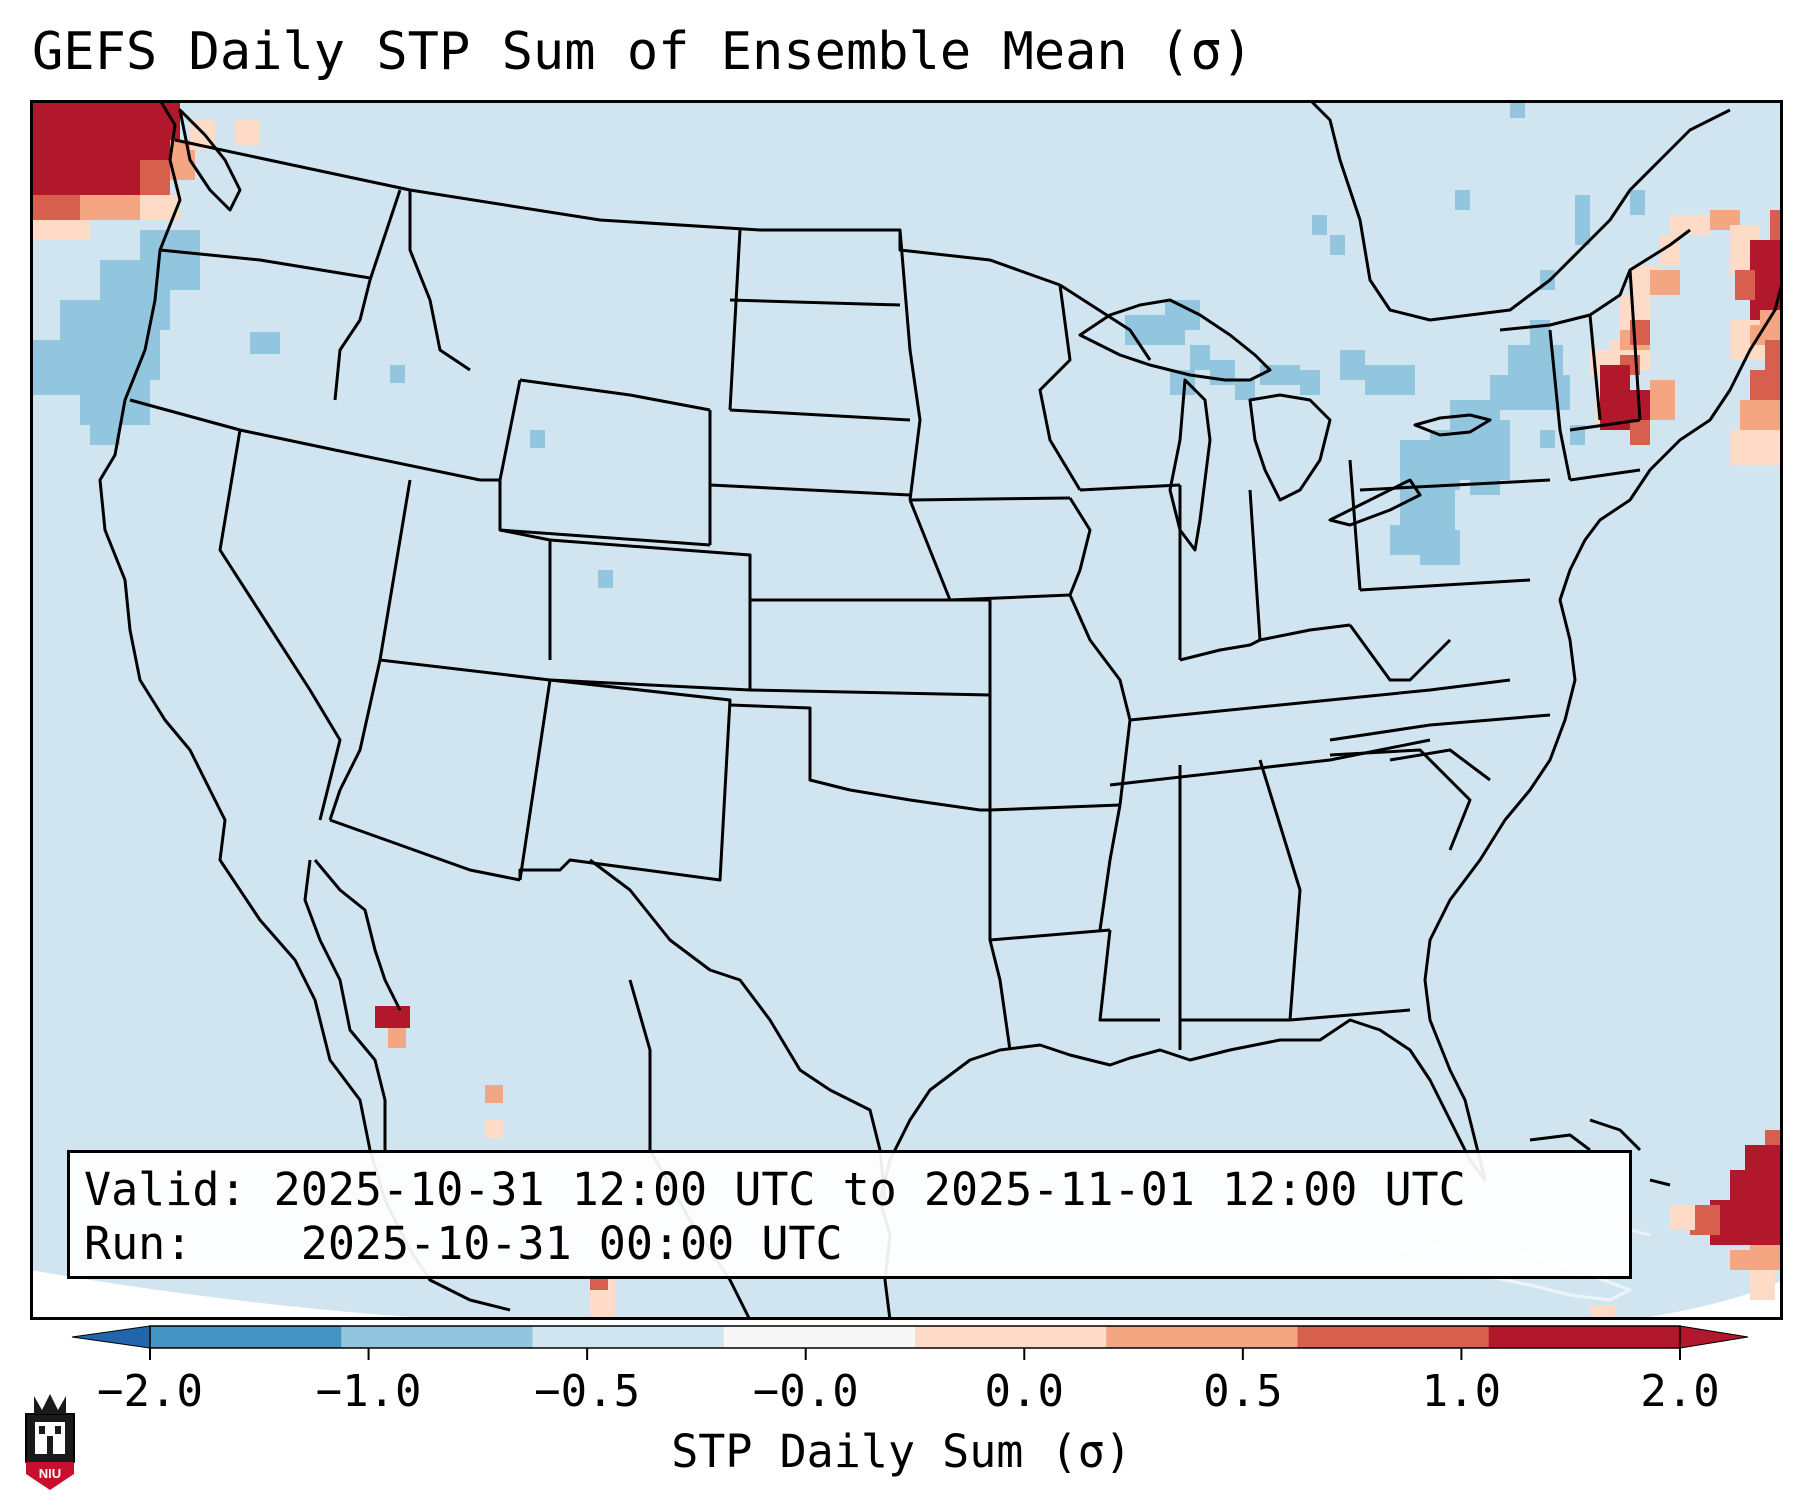  What do you see at coordinates (138, 1243) in the screenshot?
I see `run-label: Run:` at bounding box center [138, 1243].